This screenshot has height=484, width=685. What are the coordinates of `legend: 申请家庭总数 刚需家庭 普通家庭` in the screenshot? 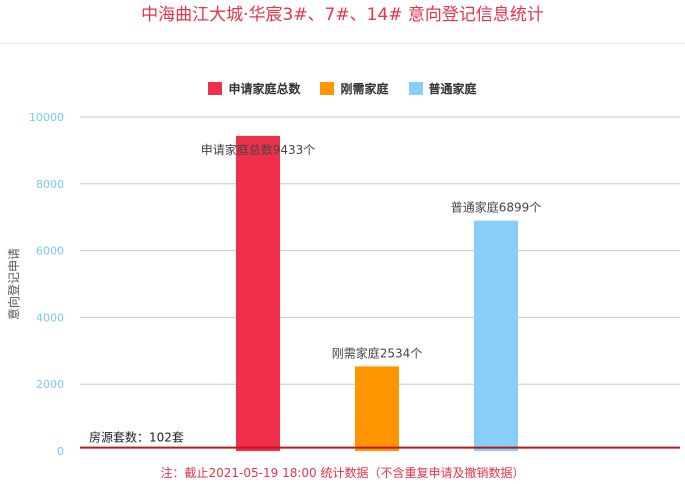 It's located at (342, 88).